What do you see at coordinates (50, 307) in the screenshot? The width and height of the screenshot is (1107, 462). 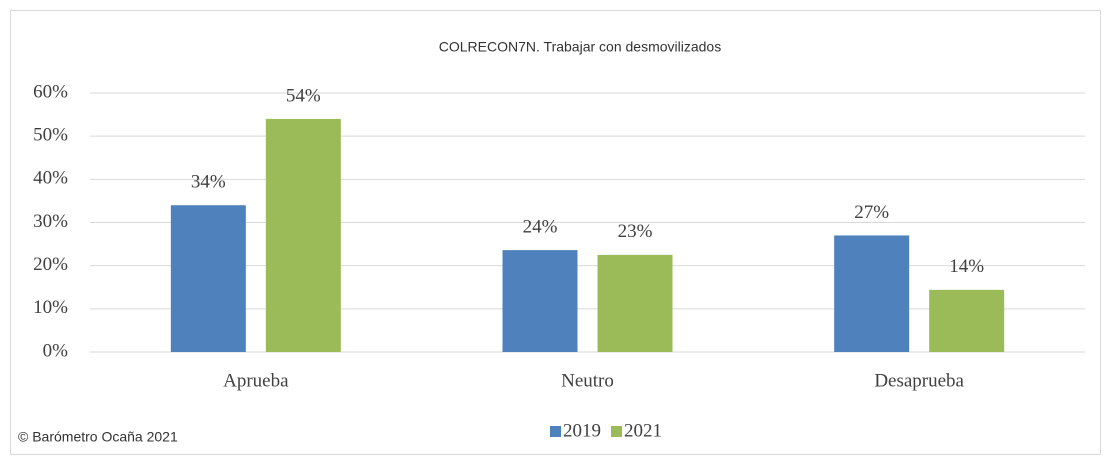 I see `y-tick-label: 10%` at bounding box center [50, 307].